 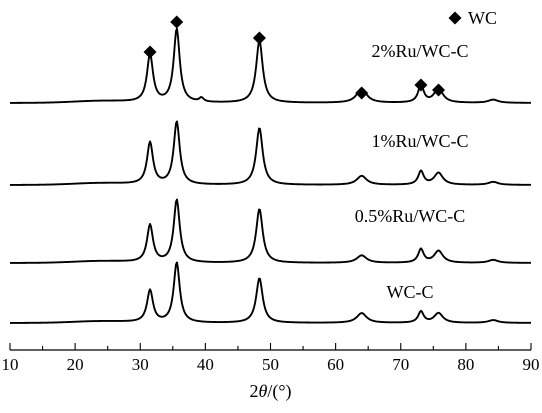 I want to click on markers-group, so click(x=294, y=57).